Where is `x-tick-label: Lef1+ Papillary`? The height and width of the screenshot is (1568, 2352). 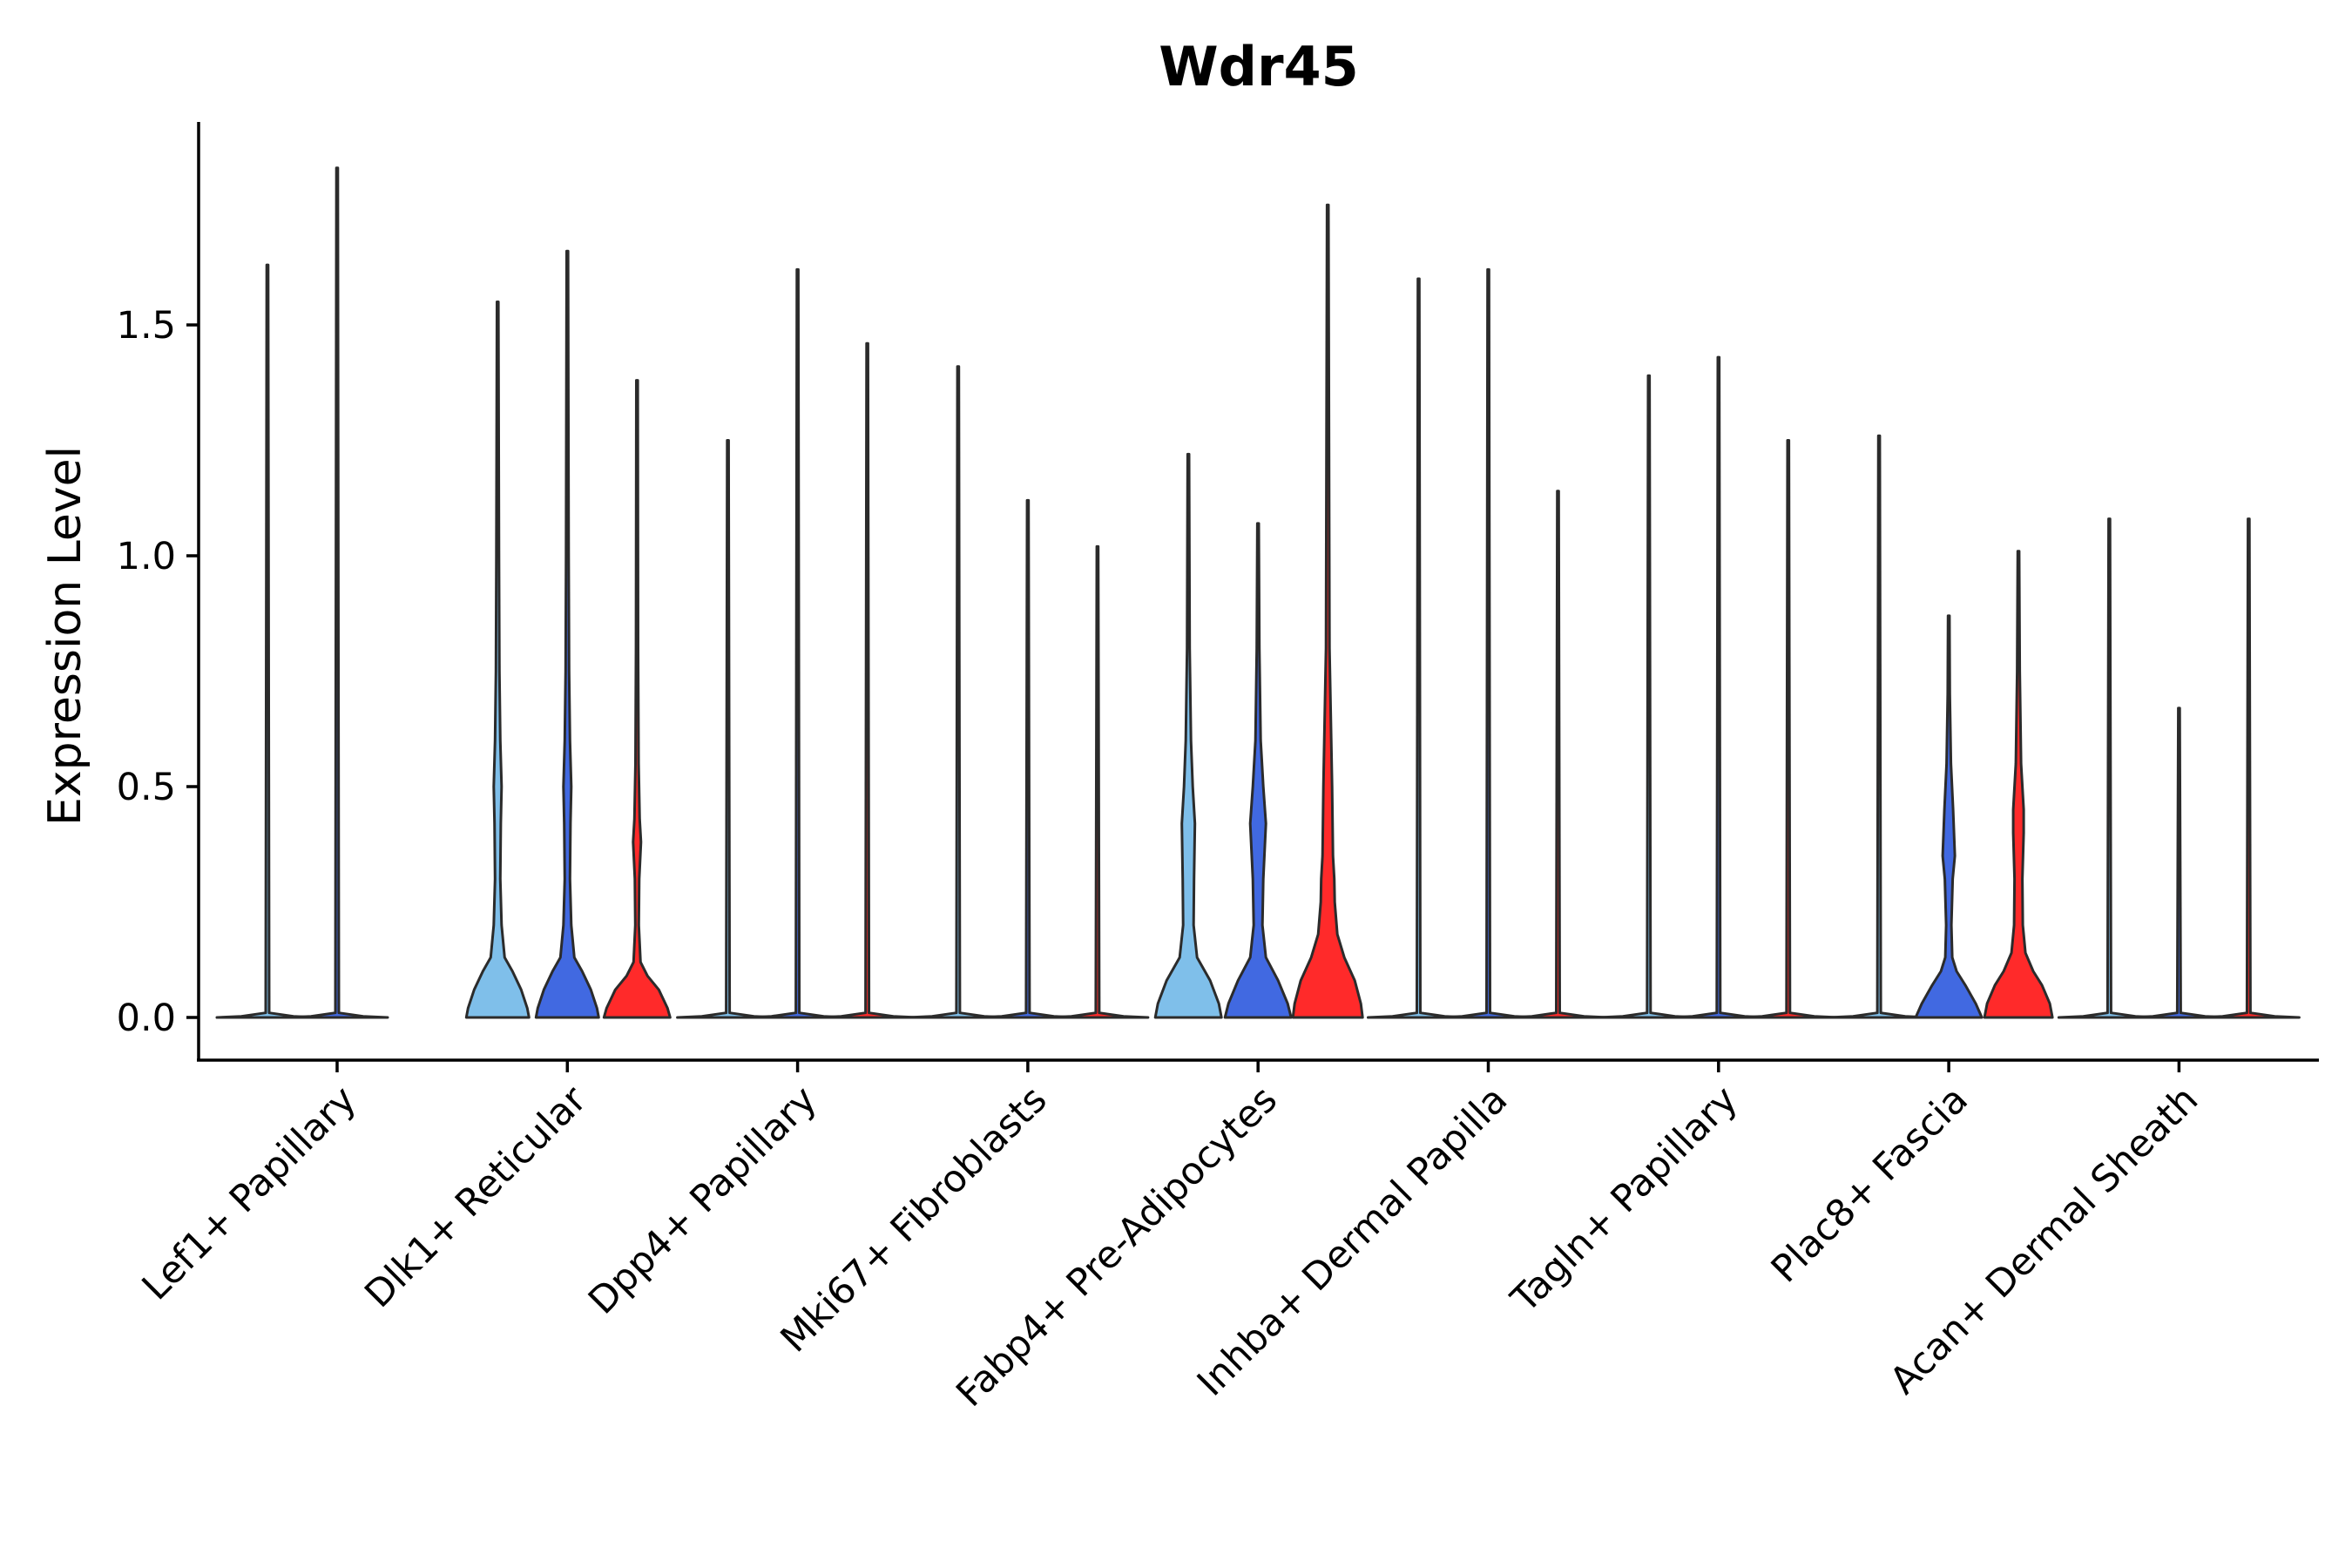 x-tick-label: Lef1+ Papillary is located at coordinates (250, 1193).